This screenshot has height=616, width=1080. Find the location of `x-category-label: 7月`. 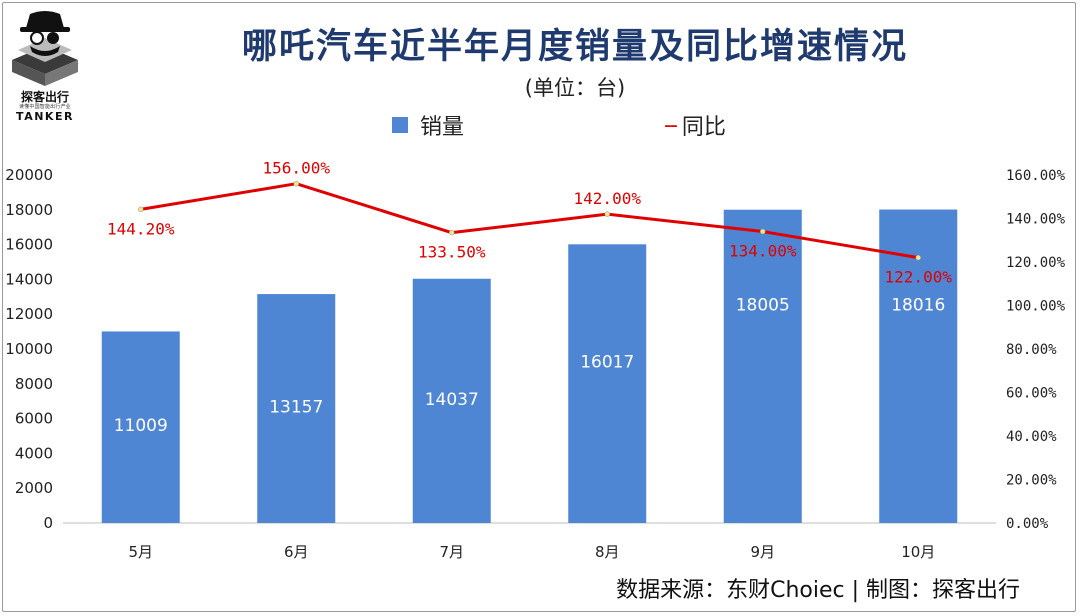

x-category-label: 7月 is located at coordinates (451, 552).